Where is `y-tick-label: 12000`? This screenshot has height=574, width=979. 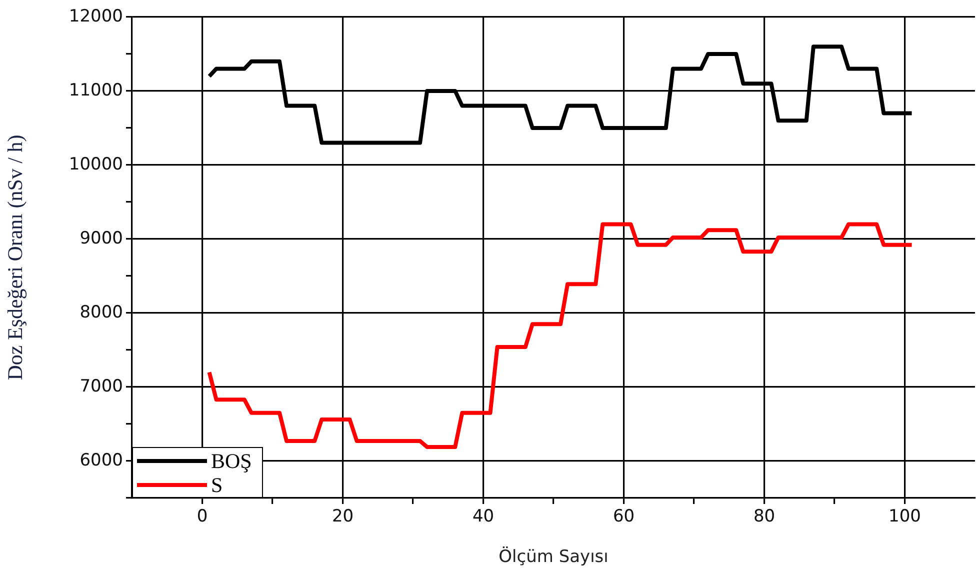 y-tick-label: 12000 is located at coordinates (95, 16).